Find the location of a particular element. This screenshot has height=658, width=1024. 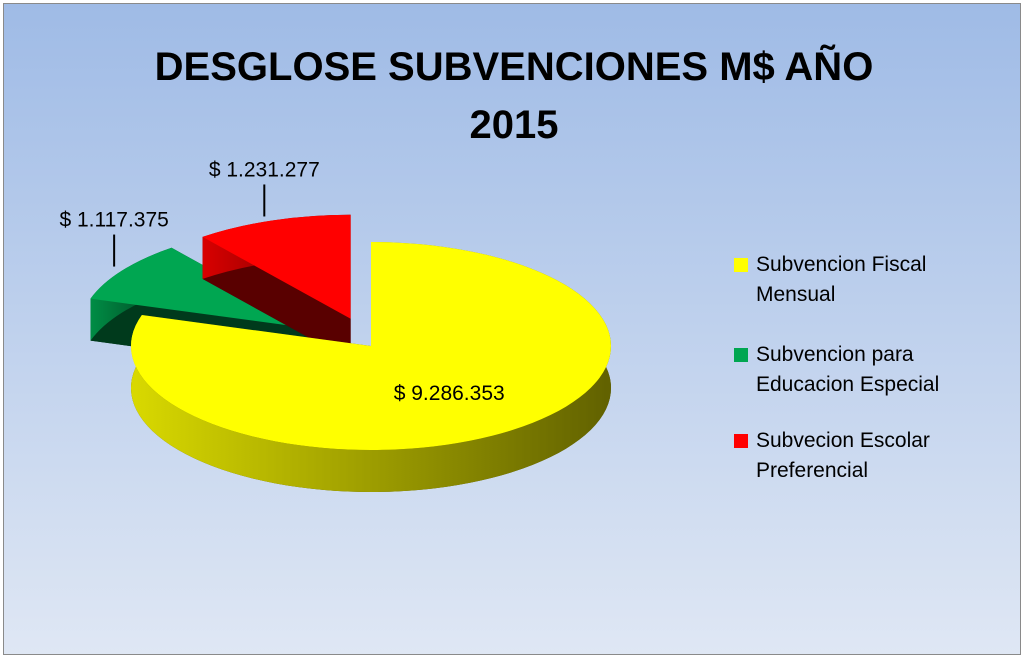

legend-label: Subvecion Escolar Preferencial is located at coordinates (843, 455).